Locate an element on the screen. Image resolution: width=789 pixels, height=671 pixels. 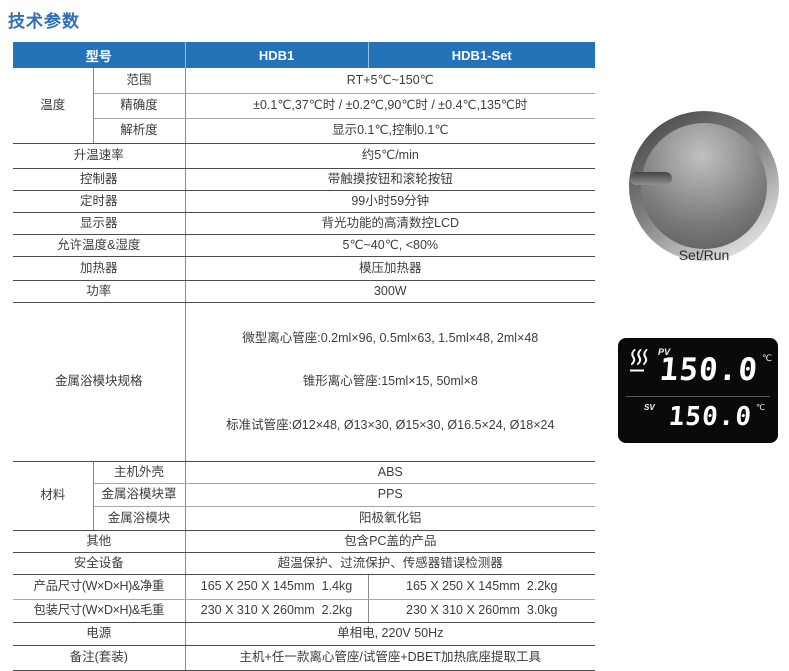
row-value: ABS is located at coordinates (390, 472).